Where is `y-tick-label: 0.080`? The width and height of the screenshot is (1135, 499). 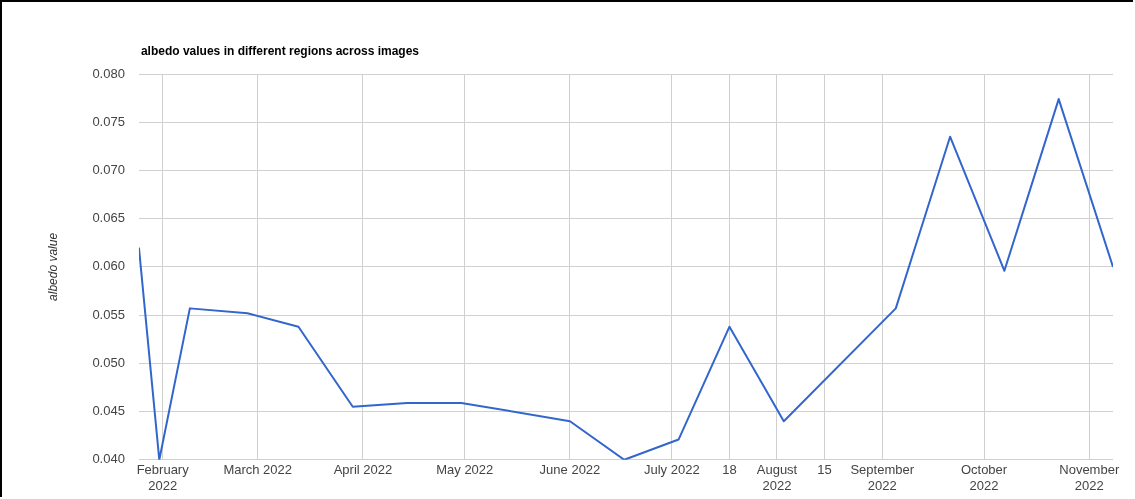
y-tick-label: 0.080 is located at coordinates (108, 73).